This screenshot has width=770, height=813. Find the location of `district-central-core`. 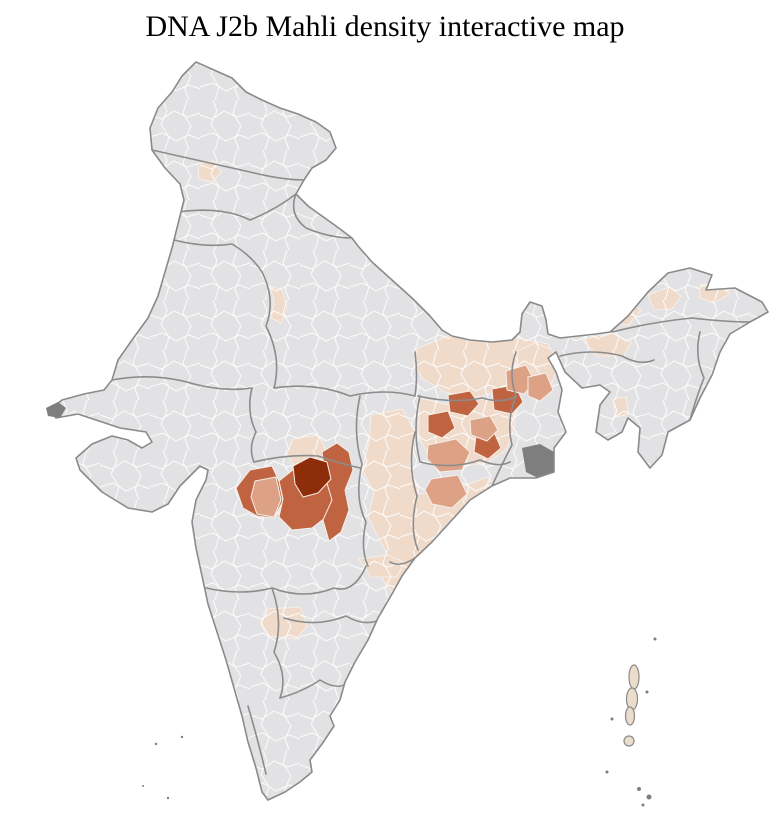

district-central-core is located at coordinates (312, 477).